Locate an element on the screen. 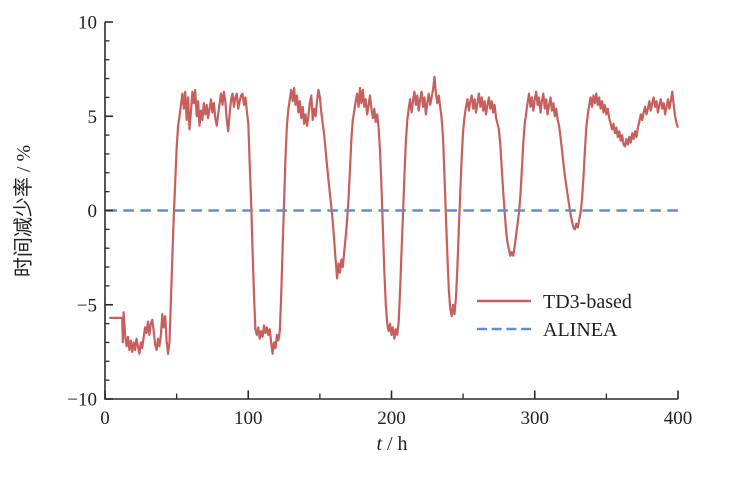 This screenshot has width=745, height=479. x-tick-label: 400 is located at coordinates (678, 418).